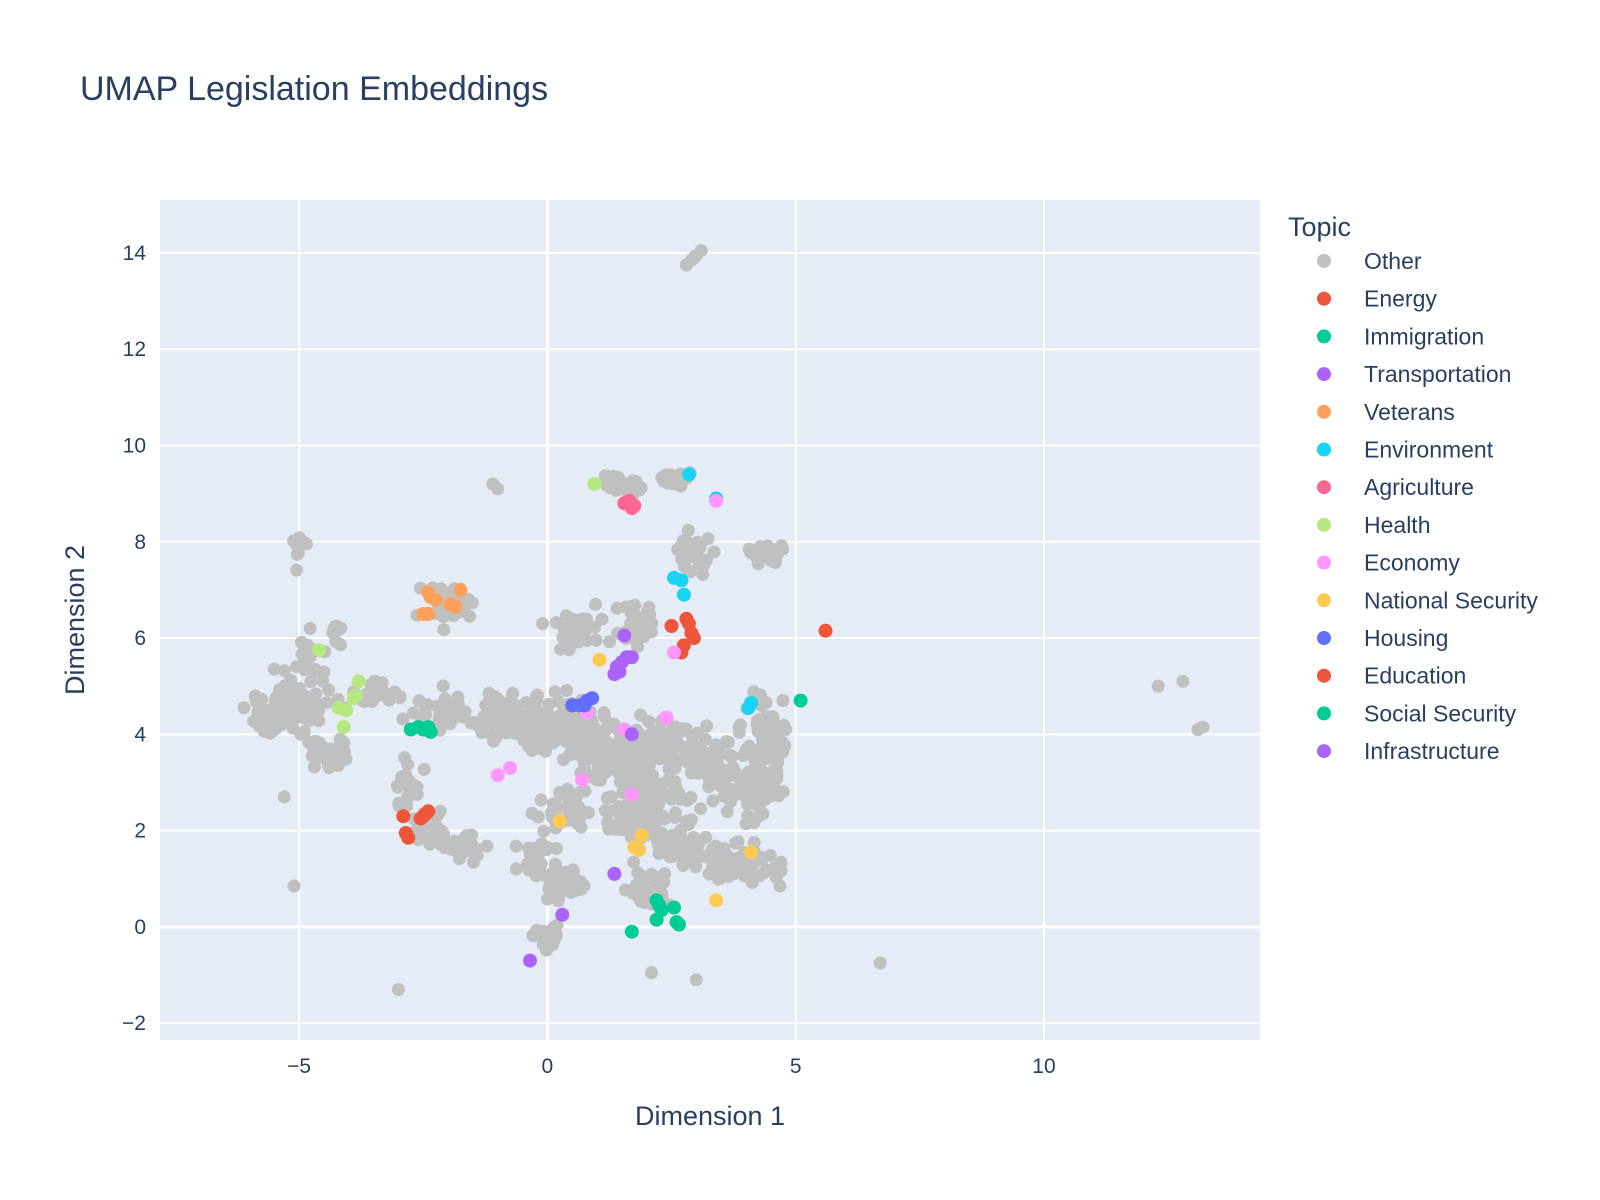  Describe the element at coordinates (430, 731) in the screenshot. I see `point-social-security` at that location.